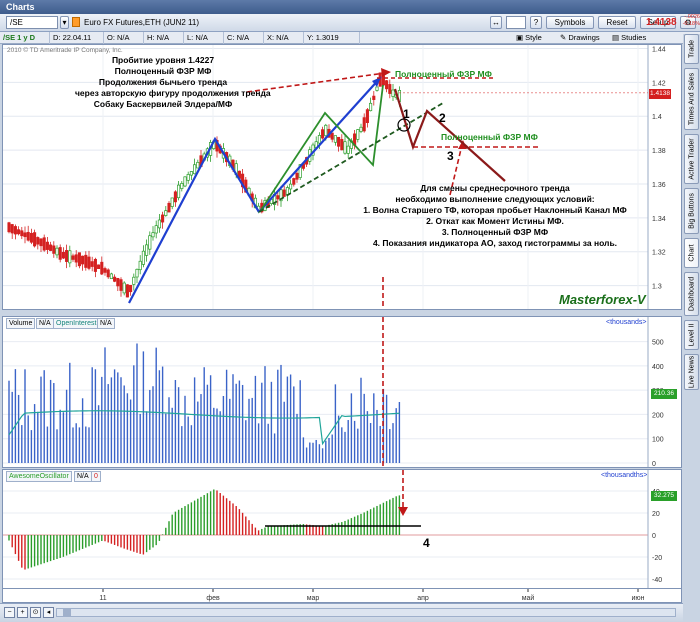  What do you see at coordinates (32, 22) in the screenshot?
I see `symbol-input: /SE` at bounding box center [32, 22].